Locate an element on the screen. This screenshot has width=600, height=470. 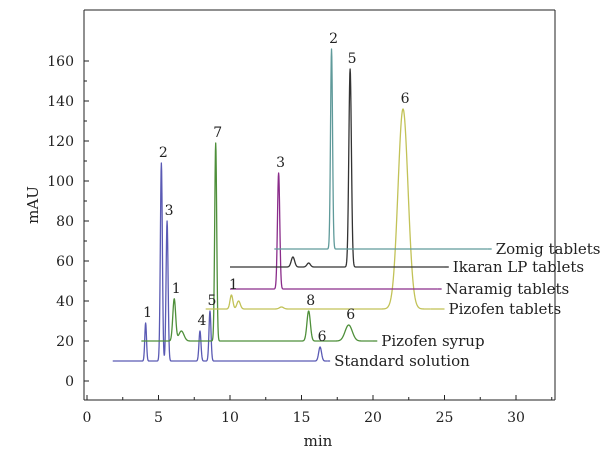
y-tick-label: 60 is located at coordinates (65, 262).